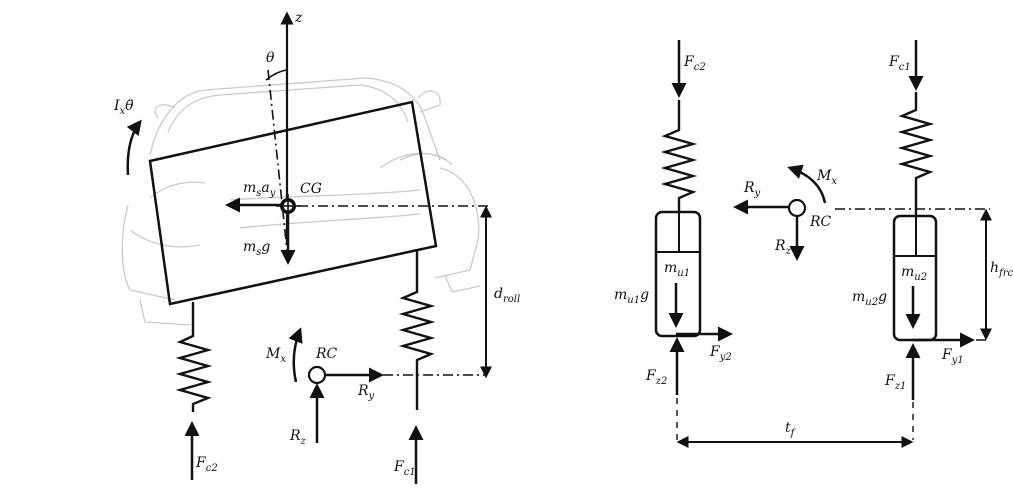  What do you see at coordinates (123, 107) in the screenshot?
I see `inertia-label: Ixθ̈` at bounding box center [123, 107].